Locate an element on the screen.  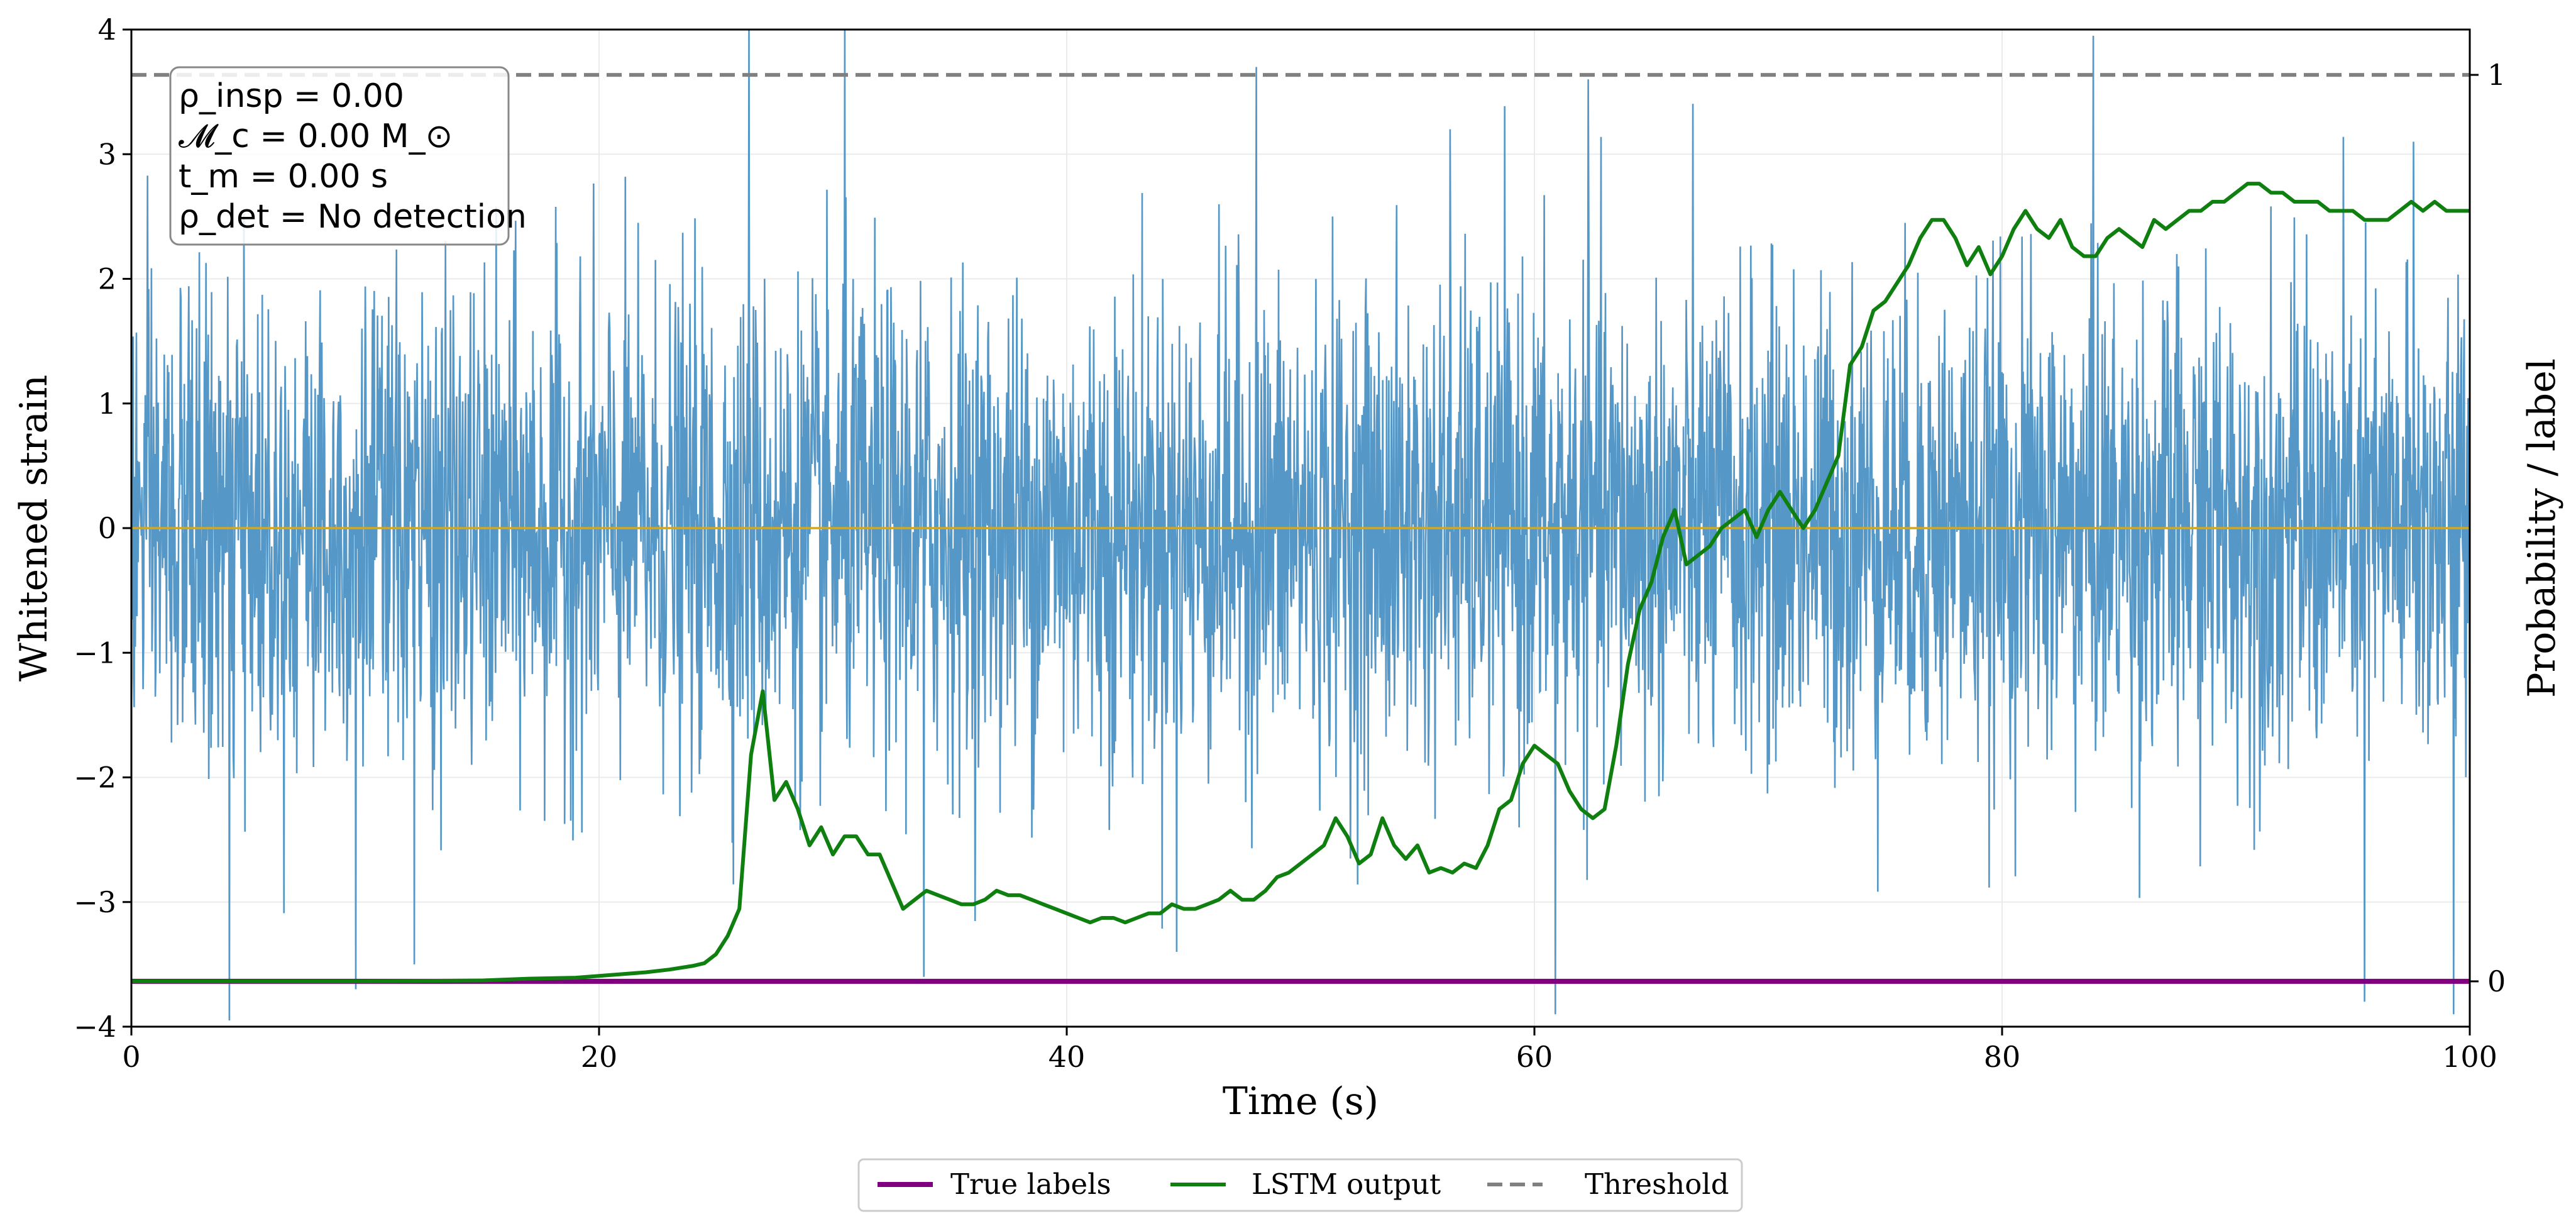
y-axis-label: Whitened strain is located at coordinates (34, 528).